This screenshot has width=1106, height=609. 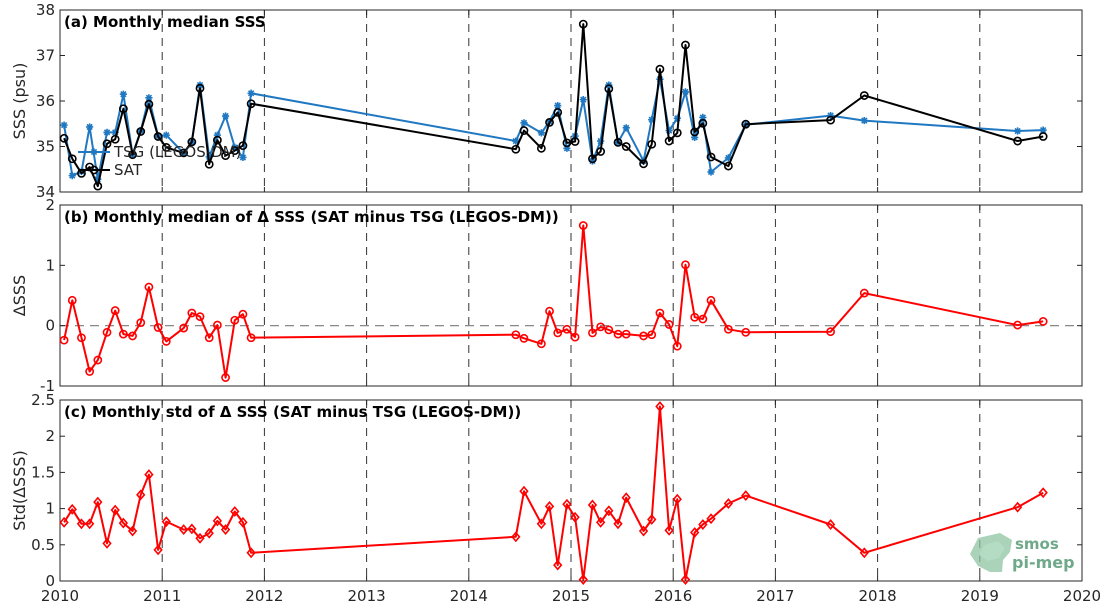 I want to click on y-tick-label: 1, so click(x=50, y=265).